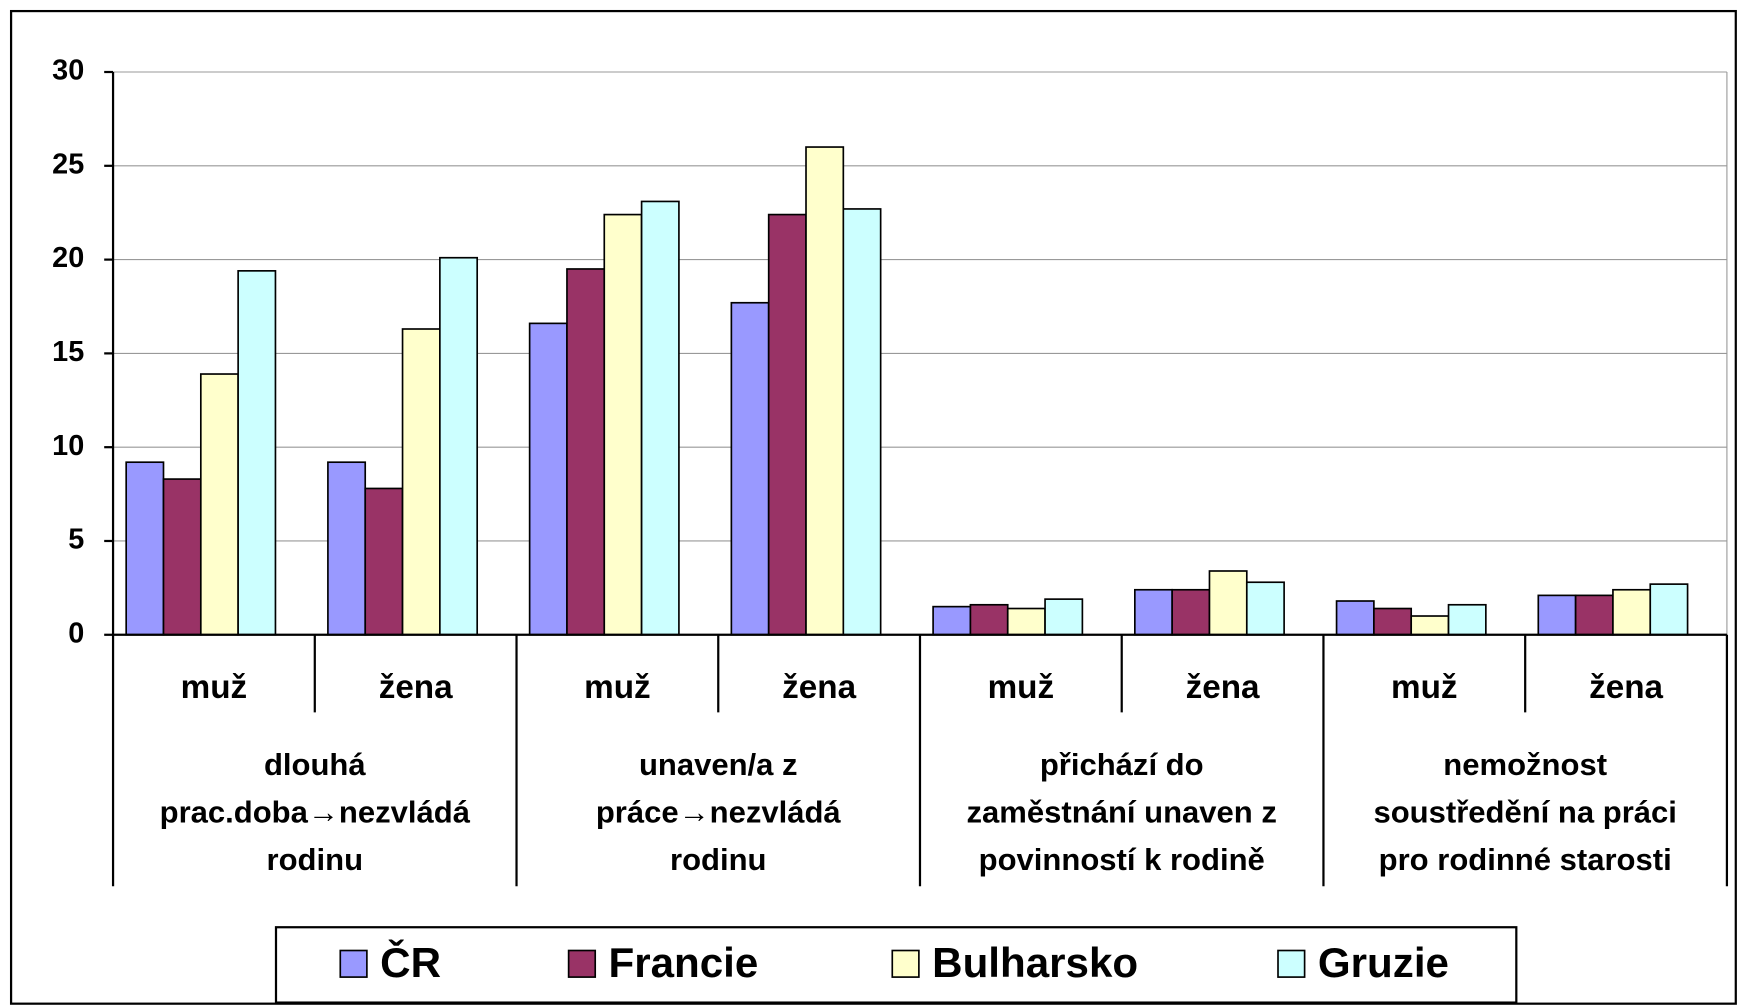  What do you see at coordinates (76, 633) in the screenshot?
I see `y-tick-label: 0` at bounding box center [76, 633].